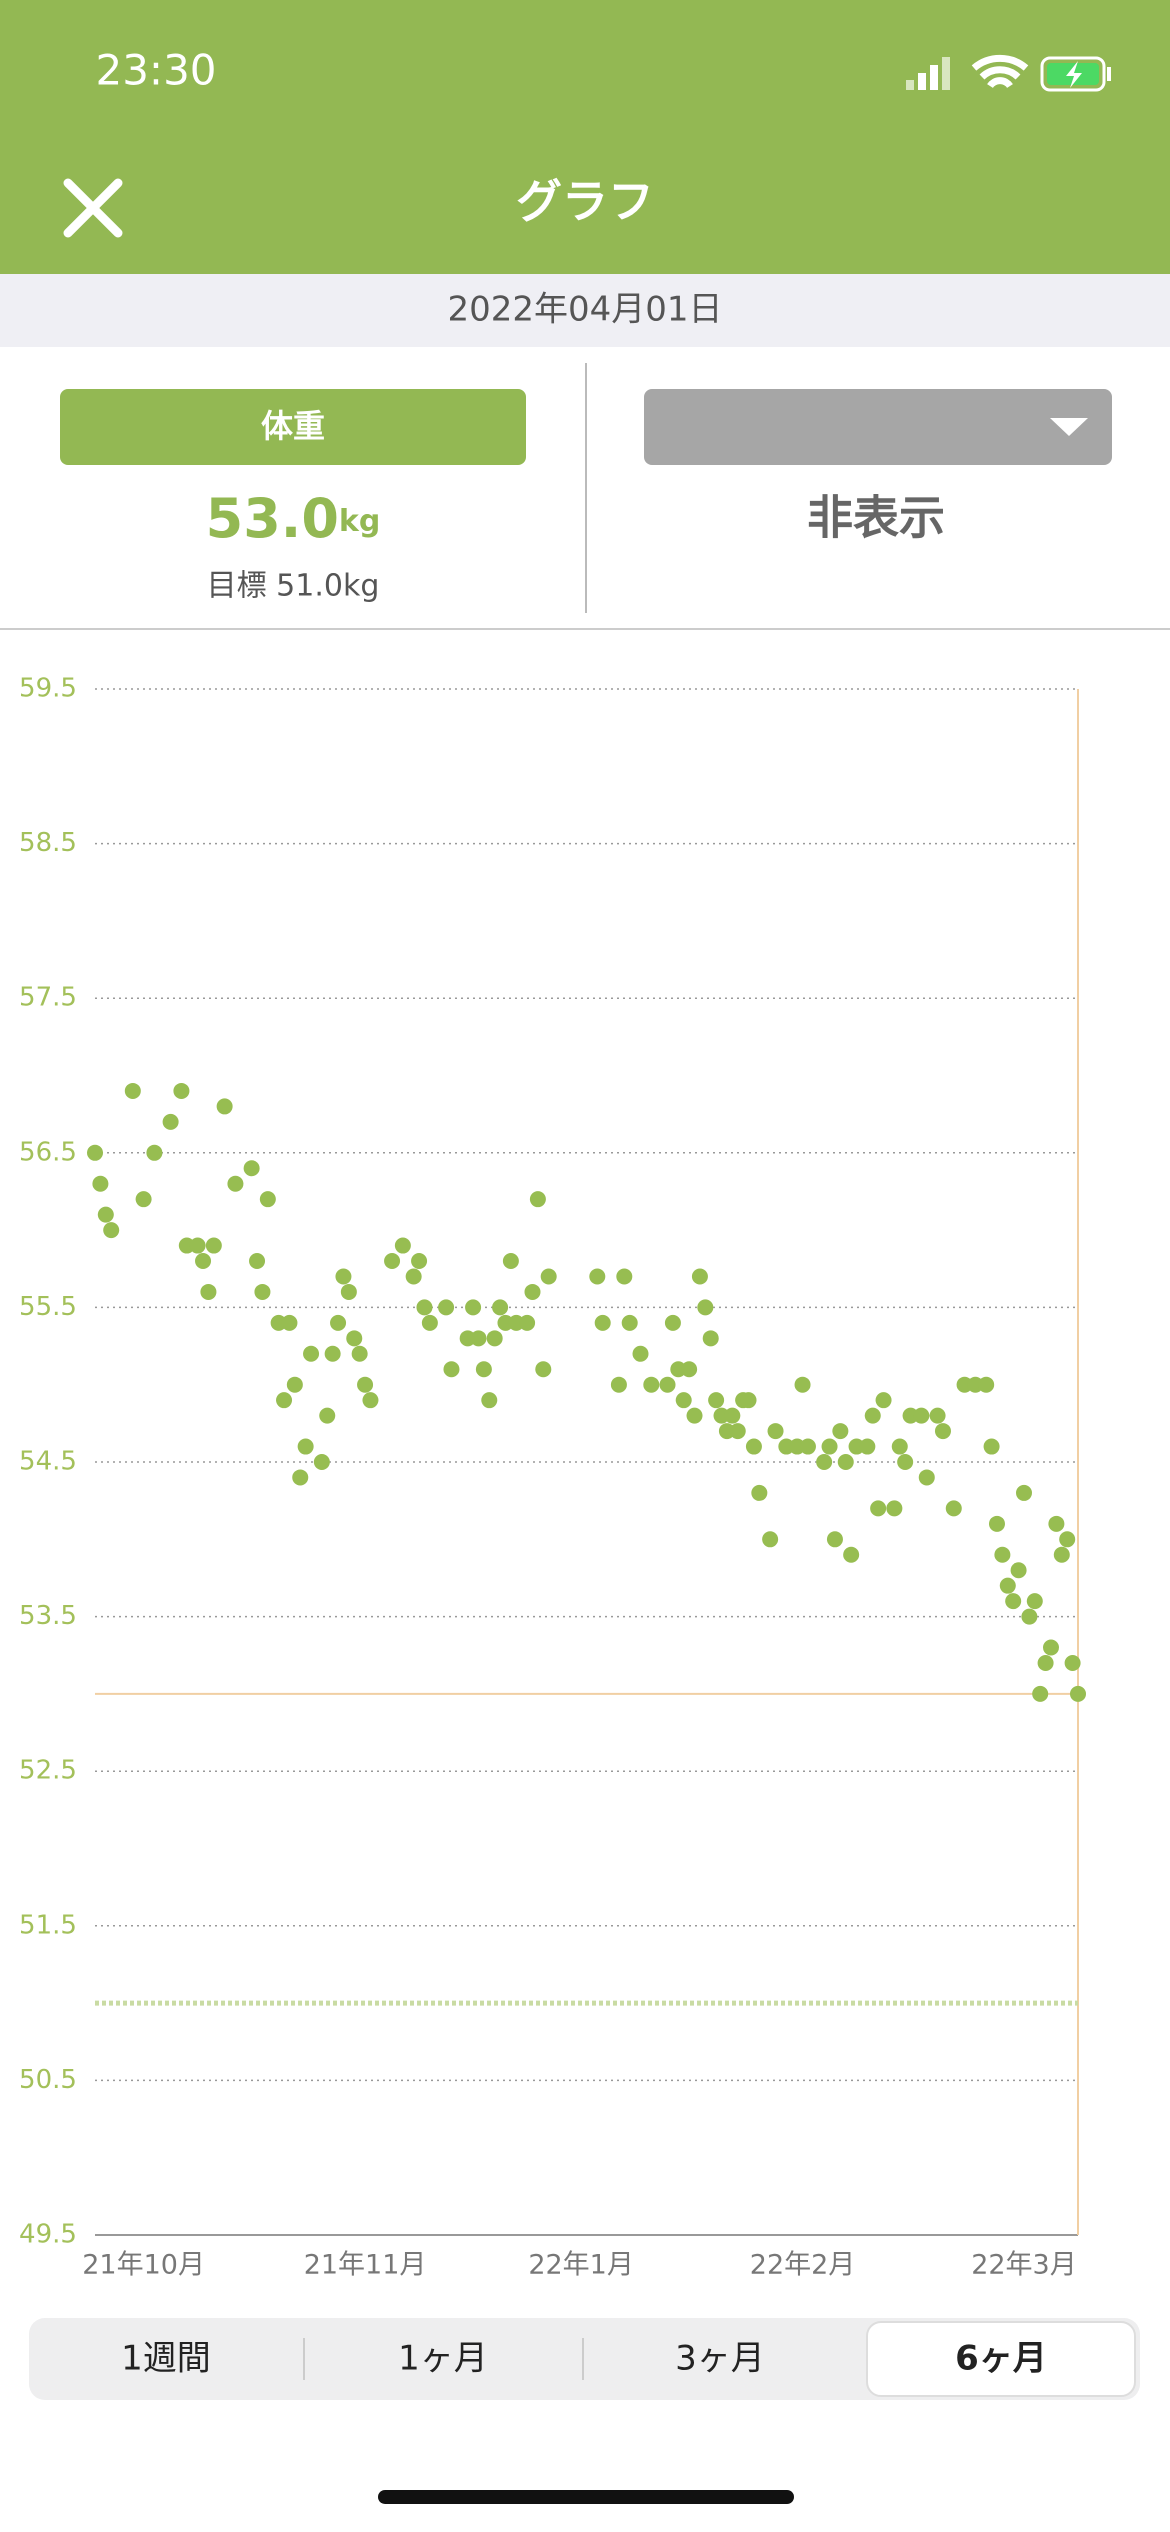 This screenshot has width=1170, height=2532. Describe the element at coordinates (293, 518) in the screenshot. I see `weight-value: 53.0kg` at that location.